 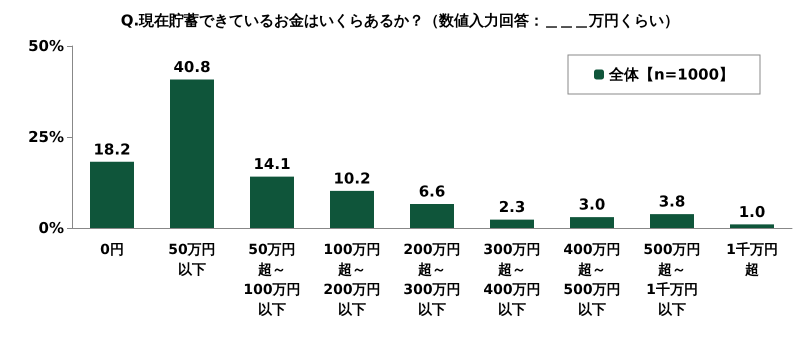 What do you see at coordinates (400, 21) in the screenshot?
I see `chart-title: Q.現在貯蓄できているお金はいくらあるか？（数値入力回答：＿＿＿万円くらい）` at bounding box center [400, 21].